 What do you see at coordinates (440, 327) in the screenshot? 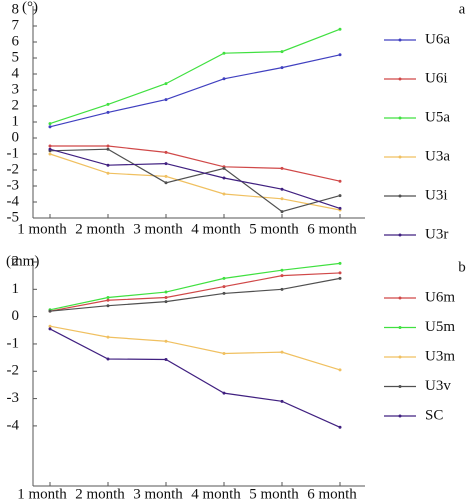
I see `legend-label: U5m` at bounding box center [440, 327].